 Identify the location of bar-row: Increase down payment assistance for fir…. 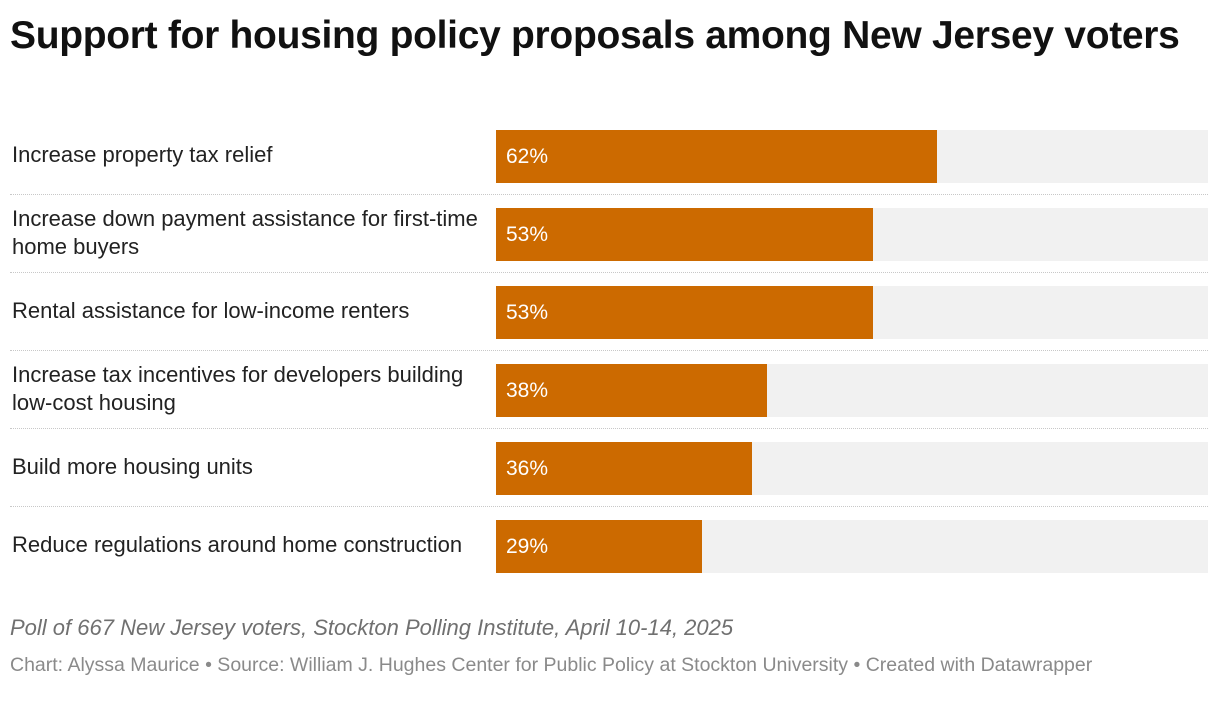
(609, 233).